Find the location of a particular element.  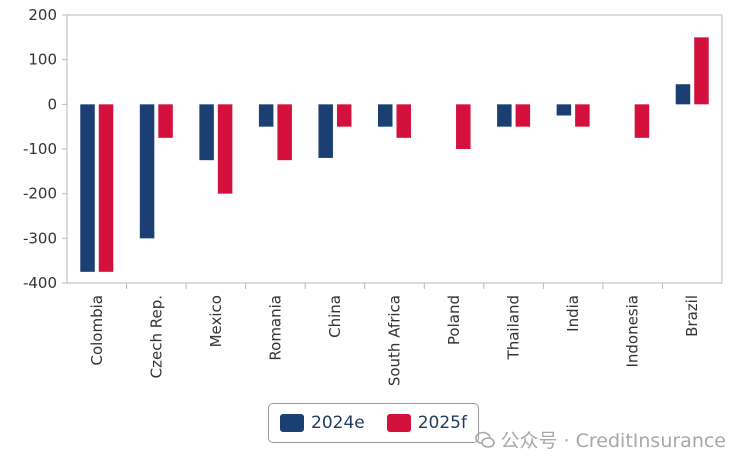

bar-2024e-czech-rep- is located at coordinates (147, 171).